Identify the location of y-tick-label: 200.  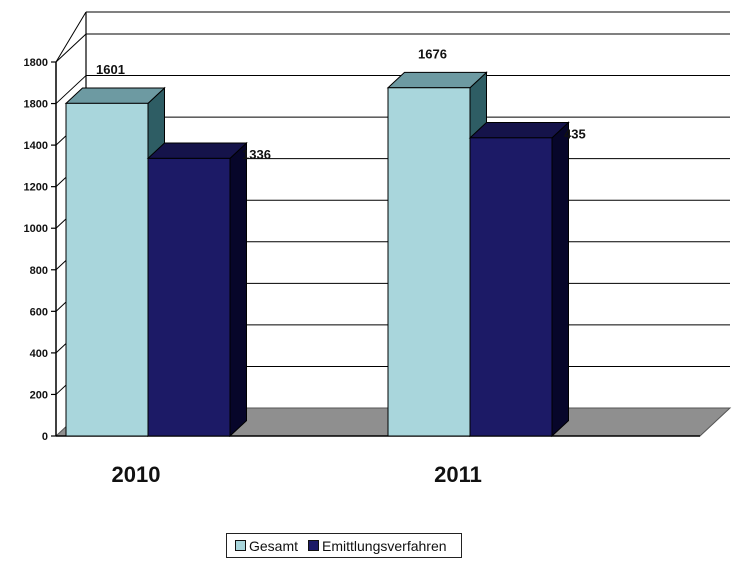
(39, 395).